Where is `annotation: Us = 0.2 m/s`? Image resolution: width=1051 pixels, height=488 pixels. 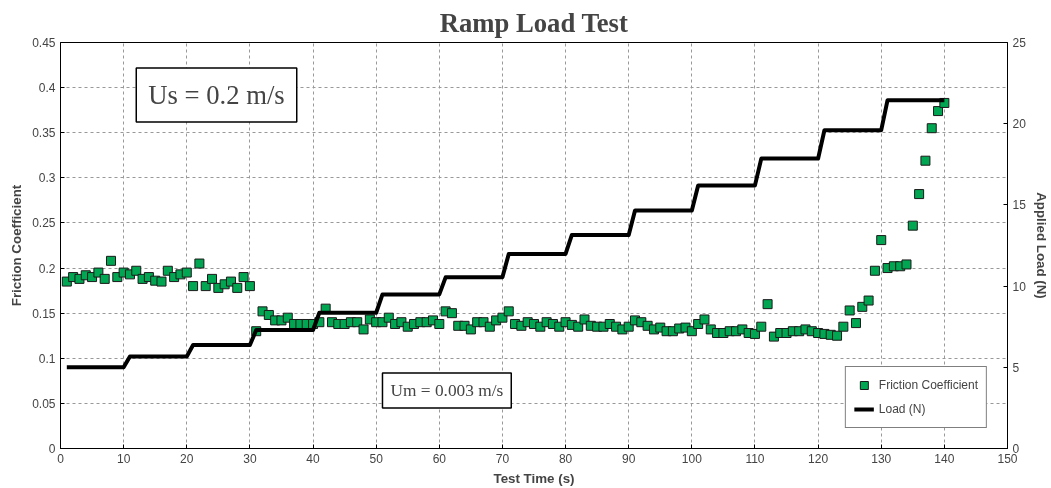 annotation: Us = 0.2 m/s is located at coordinates (216, 94).